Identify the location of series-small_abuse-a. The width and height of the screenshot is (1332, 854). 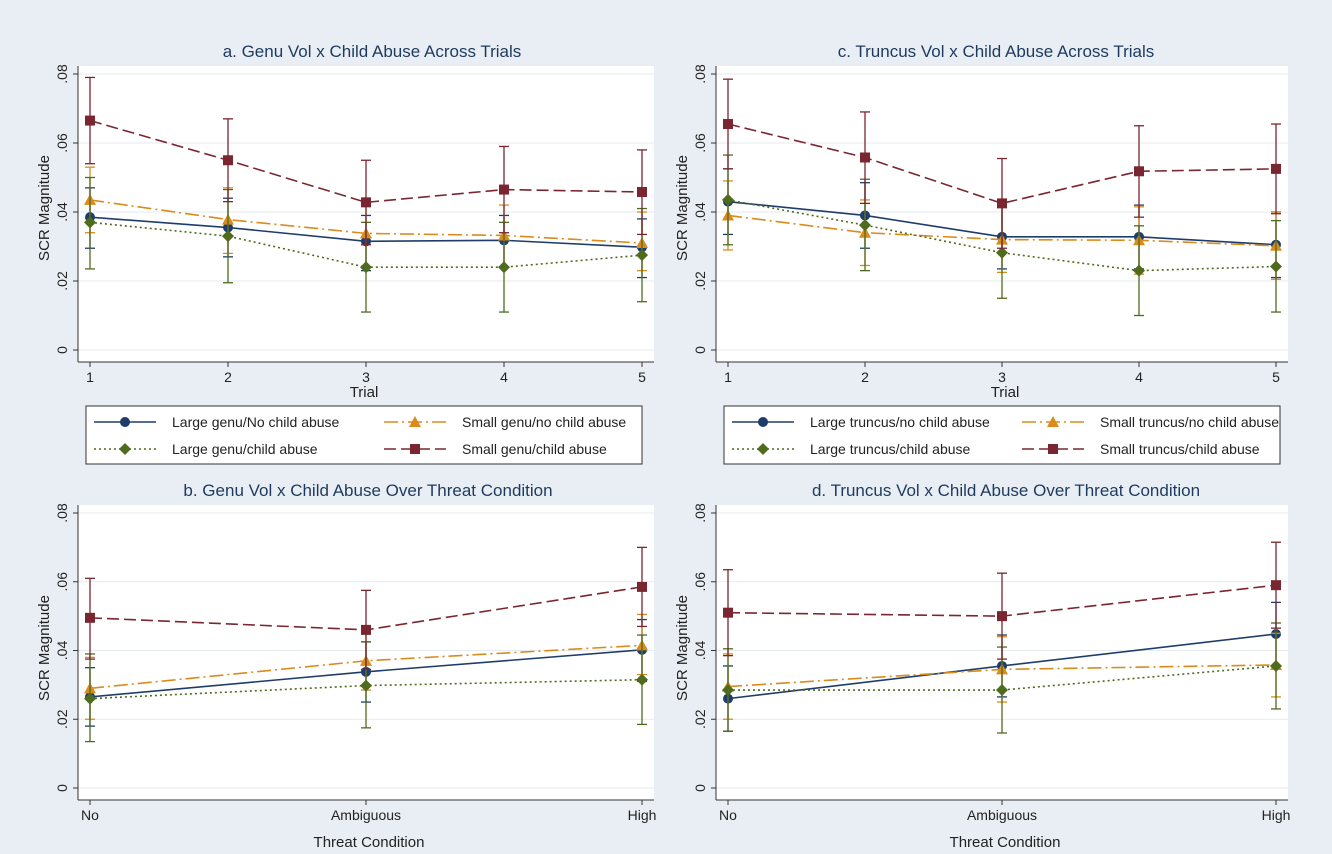
(366, 161).